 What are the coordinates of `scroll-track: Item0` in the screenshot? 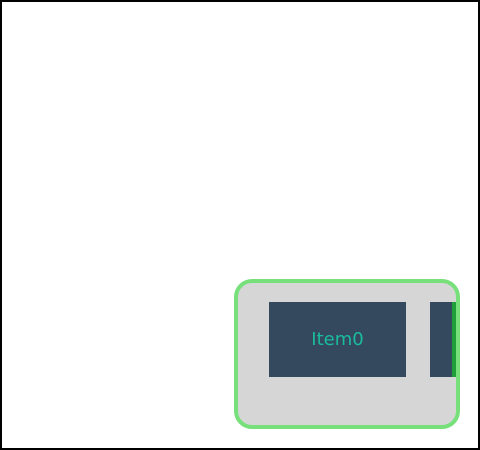 It's located at (362, 339).